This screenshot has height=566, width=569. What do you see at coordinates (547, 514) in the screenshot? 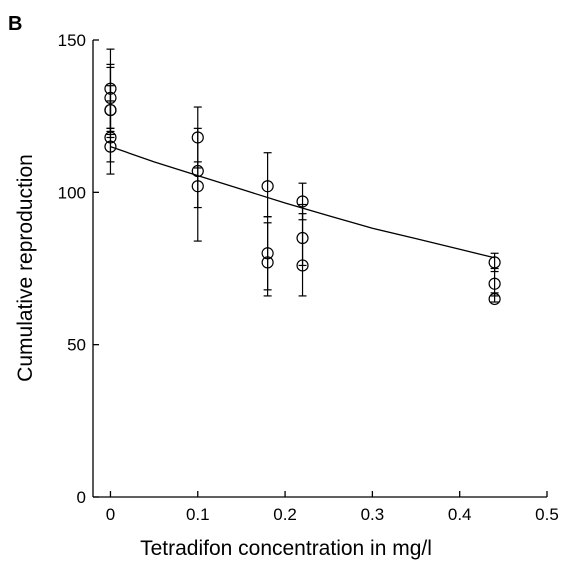
I see `x-tick-label: 0.5` at bounding box center [547, 514].